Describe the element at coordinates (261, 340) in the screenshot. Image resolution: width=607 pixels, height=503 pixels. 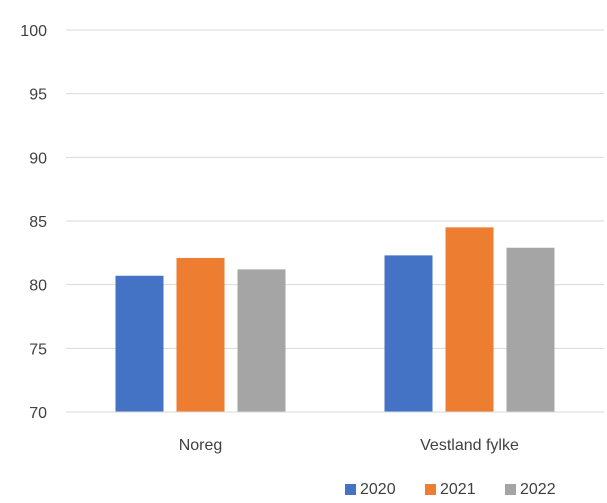
I see `bar-2022-noreg` at that location.